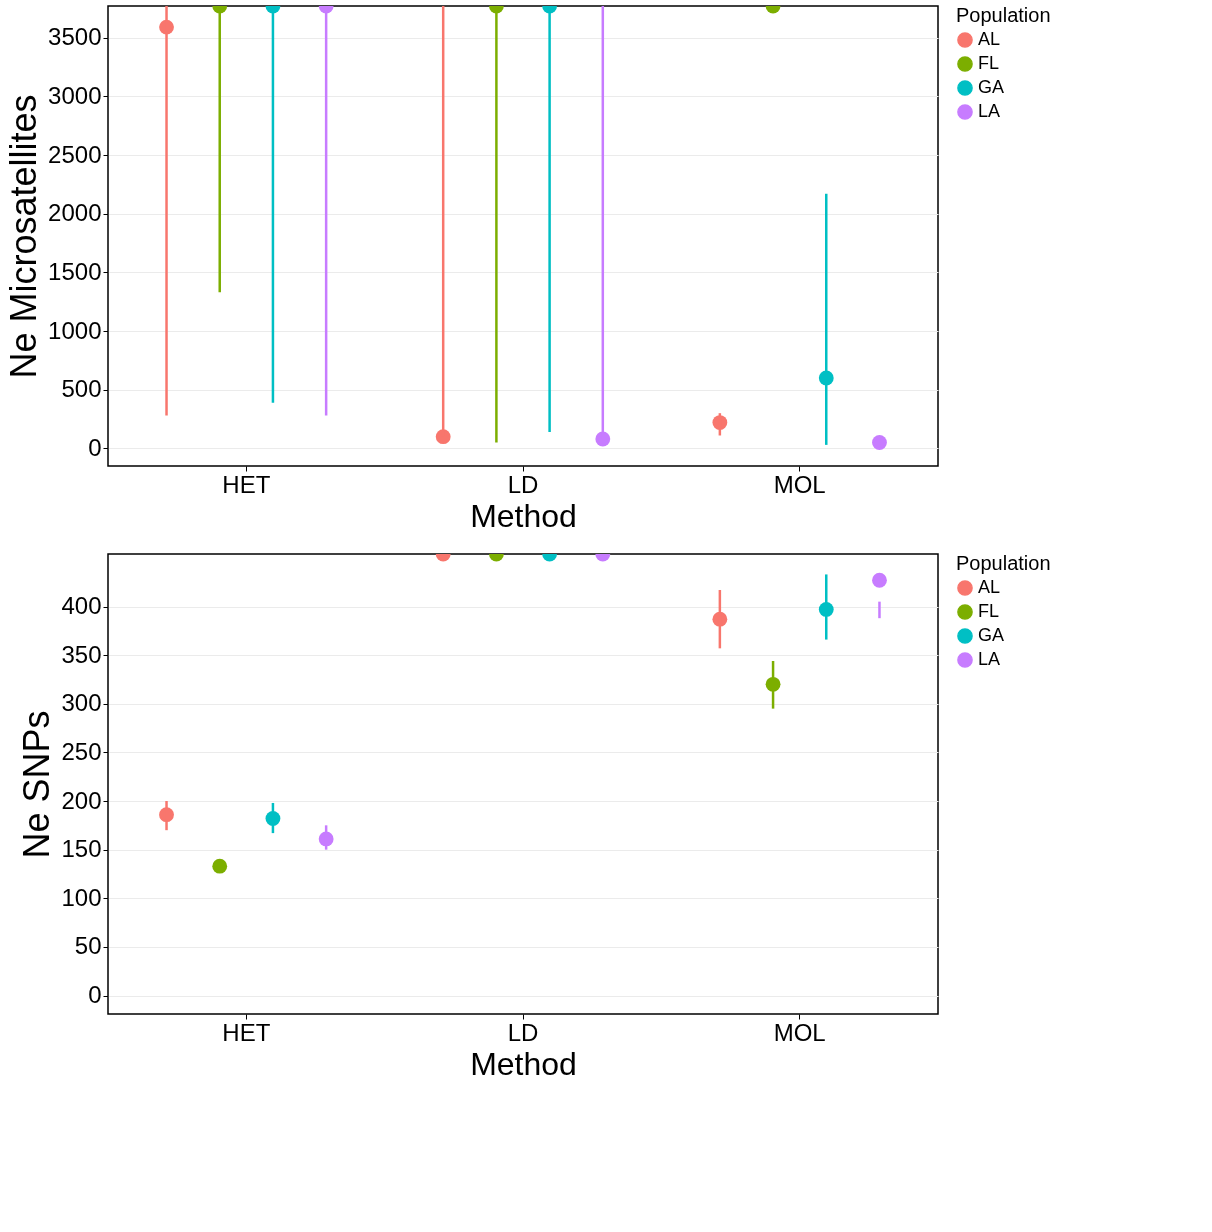 The height and width of the screenshot is (1232, 1212). Describe the element at coordinates (75, 154) in the screenshot. I see `y-tick-label: 2500` at that location.